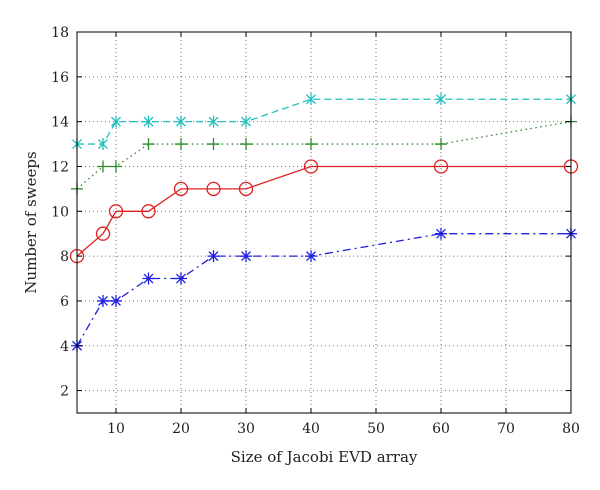 The width and height of the screenshot is (600, 490). I want to click on x-tick-label: 40, so click(311, 429).